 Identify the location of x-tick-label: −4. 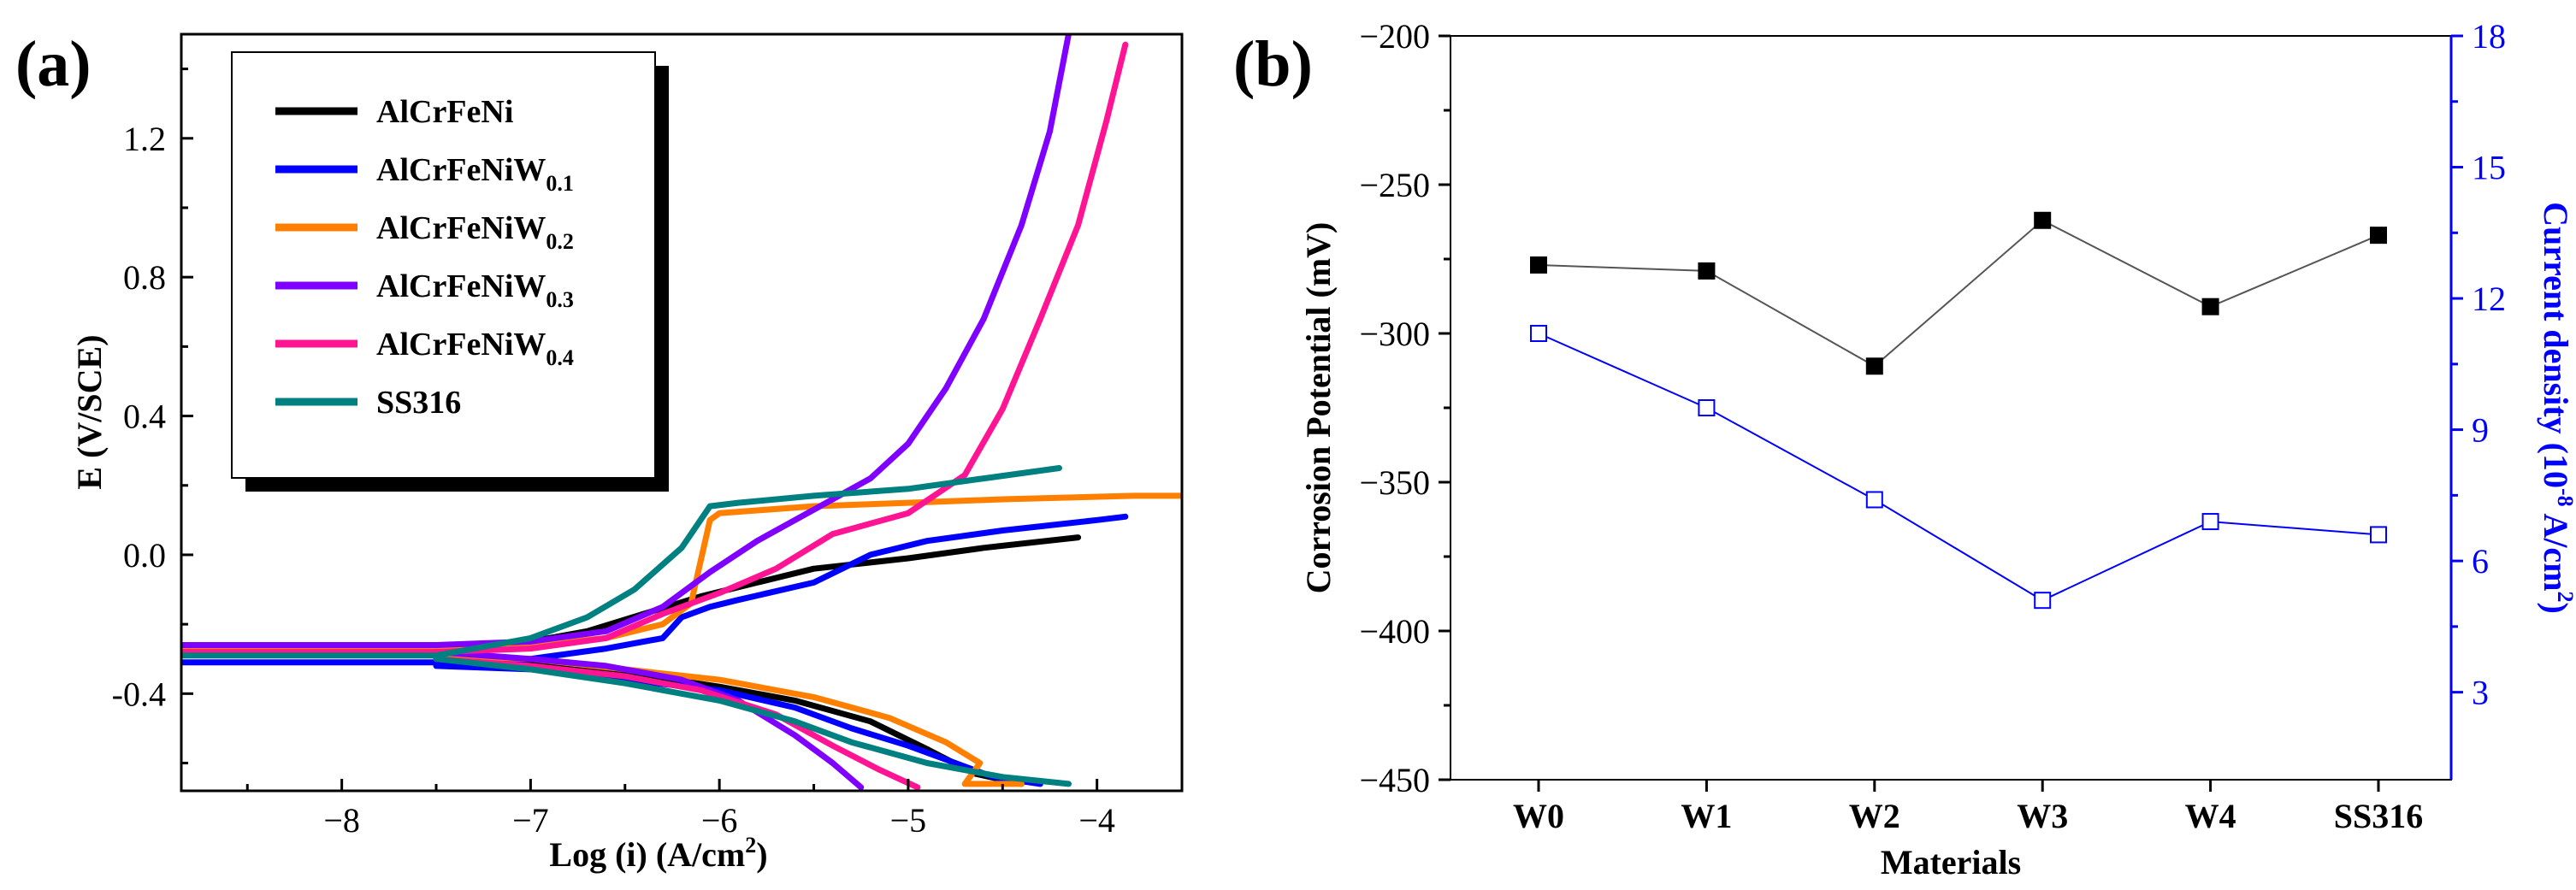
(1096, 820).